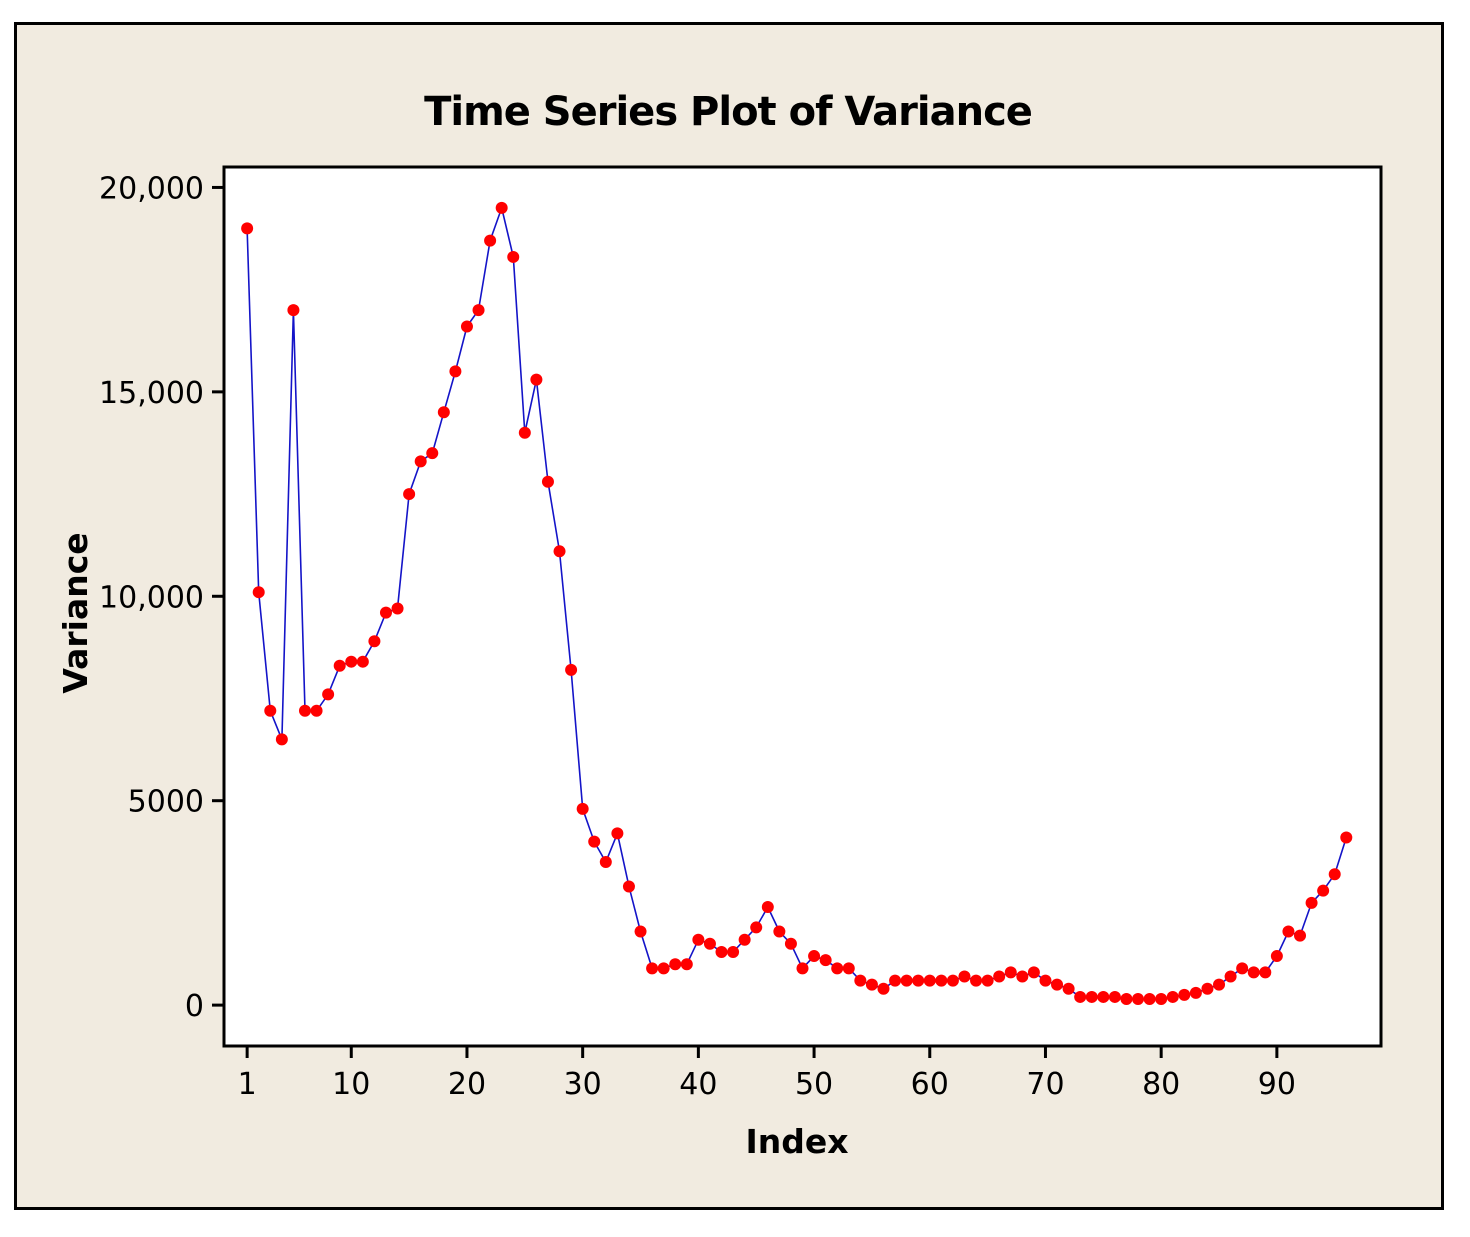 This screenshot has width=1470, height=1237. Describe the element at coordinates (796, 1141) in the screenshot. I see `x-axis-label: Index` at that location.